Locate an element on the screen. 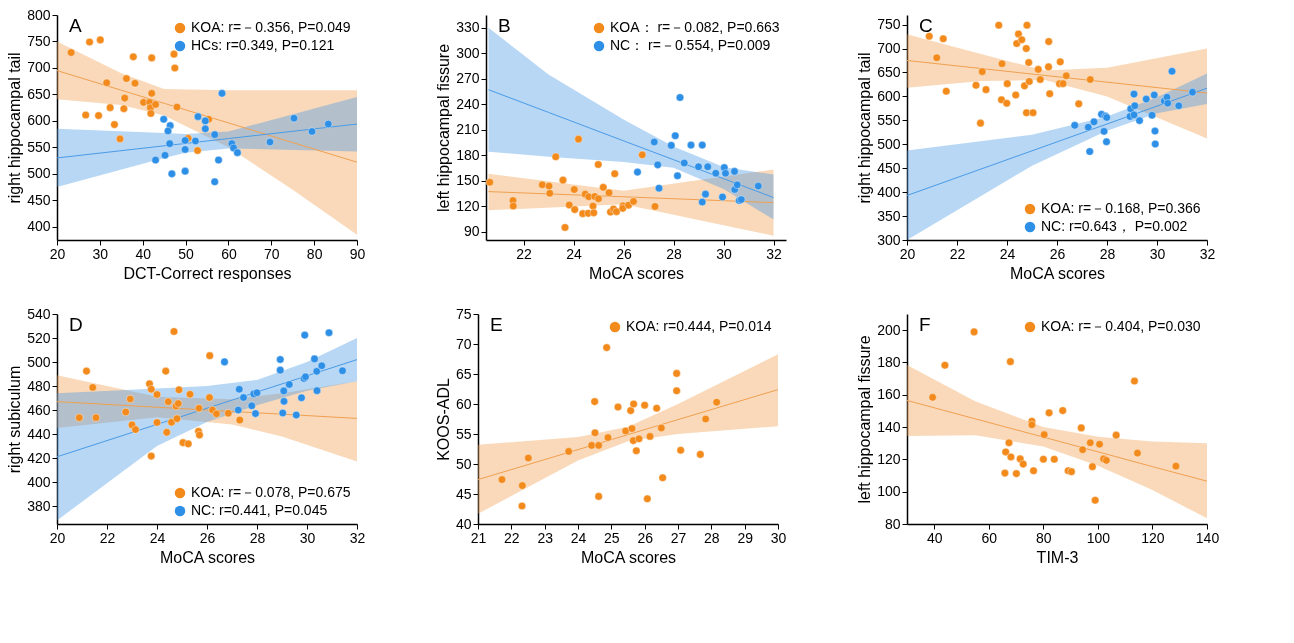 This screenshot has height=643, width=1294. y-tick-label: 480 is located at coordinates (39, 385).